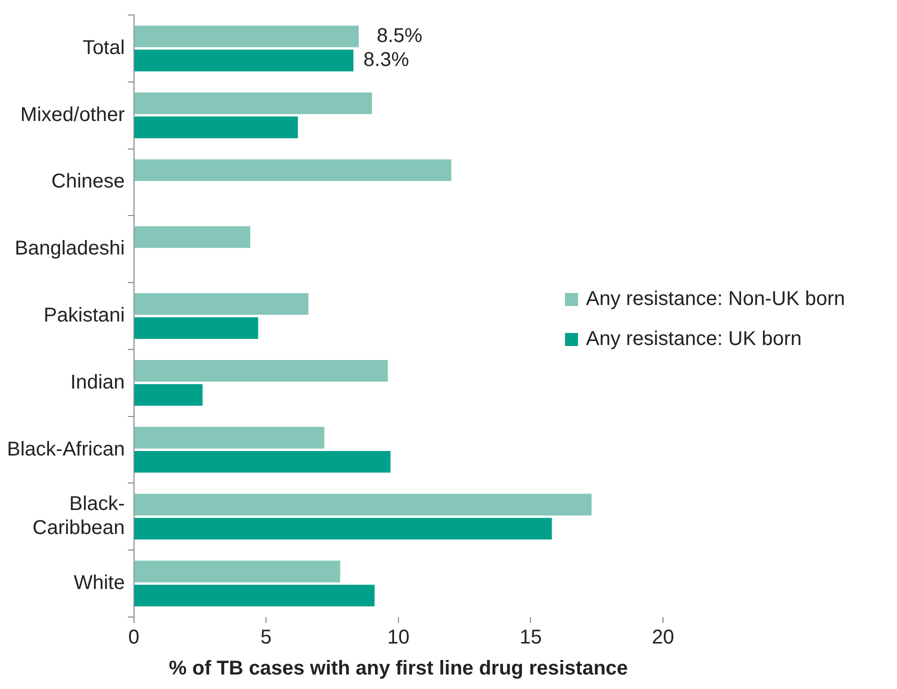 Image resolution: width=897 pixels, height=689 pixels. What do you see at coordinates (398, 669) in the screenshot?
I see `x-axis-title: % of TB cases with any first line drug resistance` at bounding box center [398, 669].